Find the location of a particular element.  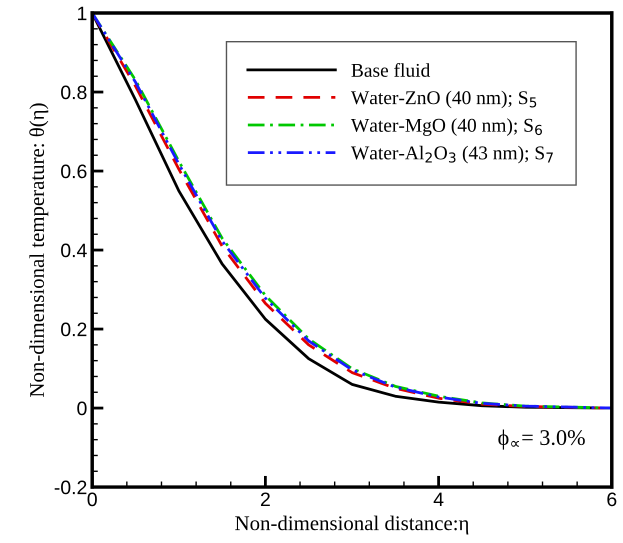

y-tick-label: -0.2 is located at coordinates (70, 487).